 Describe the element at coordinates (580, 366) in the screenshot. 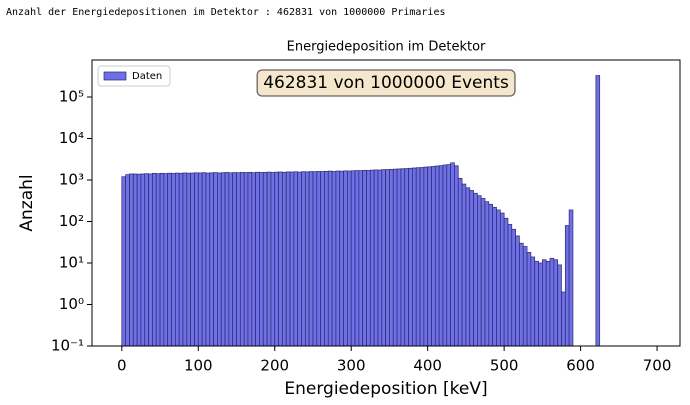

I see `x-tick-label: 600` at that location.